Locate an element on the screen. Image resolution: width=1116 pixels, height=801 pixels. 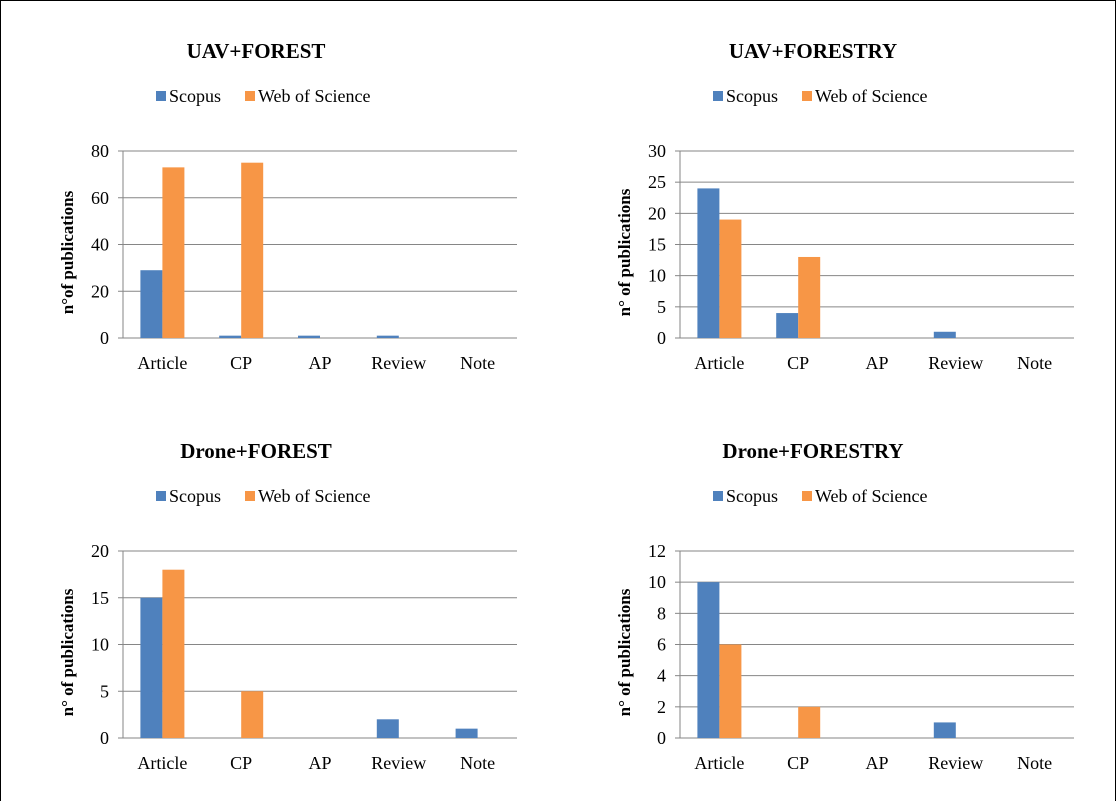
y-tick-label: 6 is located at coordinates (661, 645).